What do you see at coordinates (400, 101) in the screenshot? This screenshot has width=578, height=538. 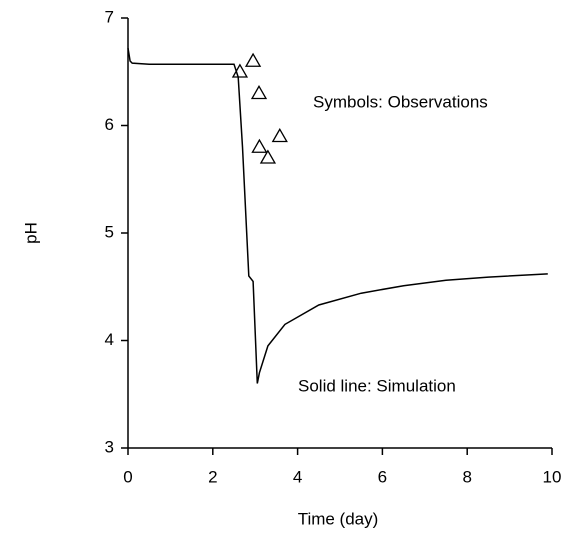 I see `annotation: Symbols: Observations` at bounding box center [400, 101].